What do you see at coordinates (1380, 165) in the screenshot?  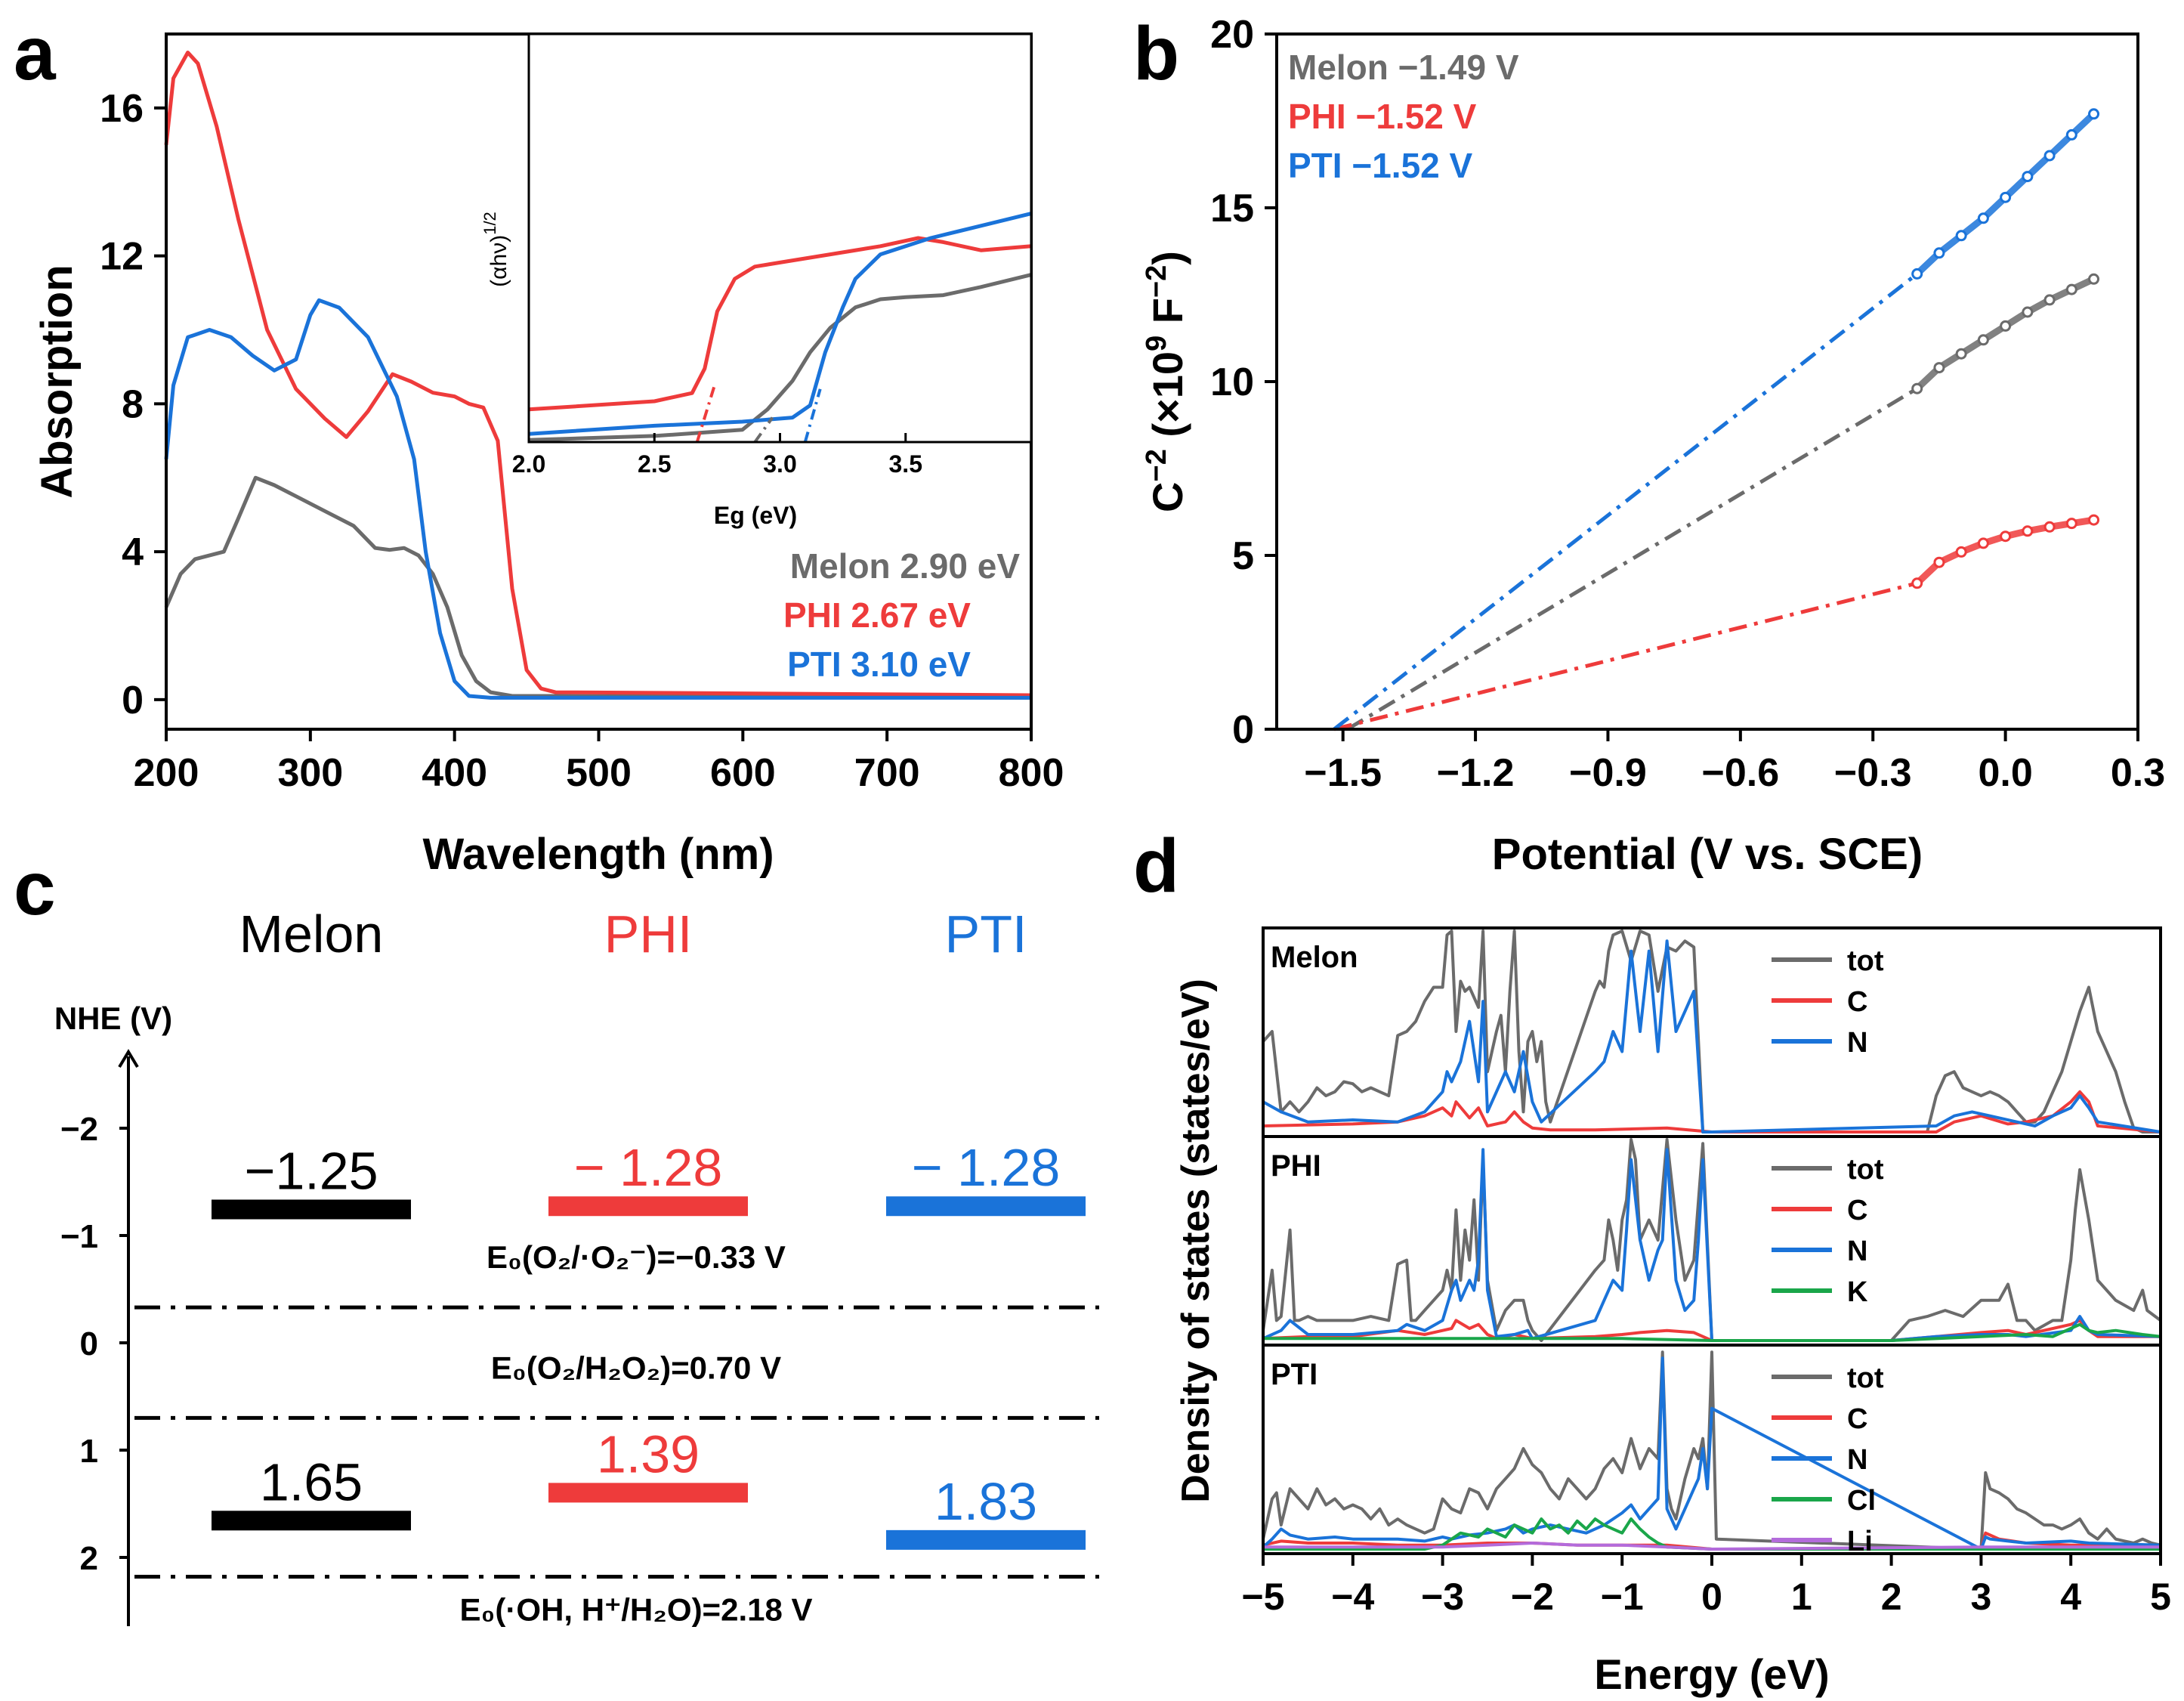 I see `b-legend-pti: PTI −1.52 V` at bounding box center [1380, 165].